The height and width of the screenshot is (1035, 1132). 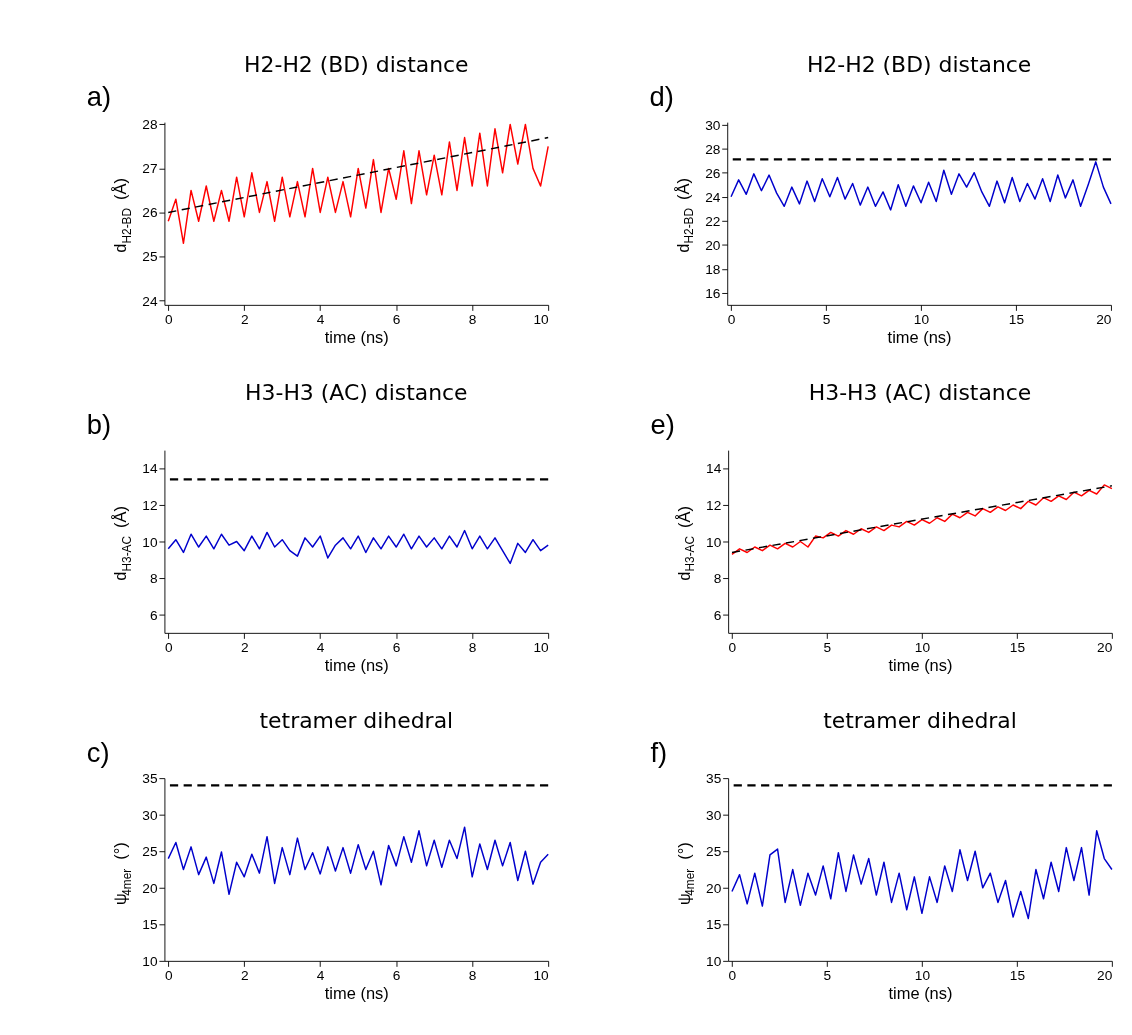 What do you see at coordinates (713, 221) in the screenshot?
I see `y-tick-label: 22` at bounding box center [713, 221].